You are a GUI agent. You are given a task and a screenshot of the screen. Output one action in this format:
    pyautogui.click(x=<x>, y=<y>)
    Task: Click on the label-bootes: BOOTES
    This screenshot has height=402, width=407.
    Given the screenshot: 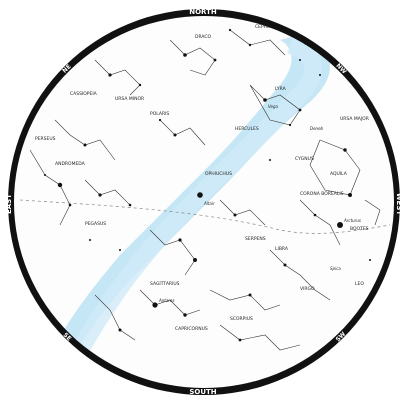 What is the action you would take?
    pyautogui.click(x=359, y=229)
    